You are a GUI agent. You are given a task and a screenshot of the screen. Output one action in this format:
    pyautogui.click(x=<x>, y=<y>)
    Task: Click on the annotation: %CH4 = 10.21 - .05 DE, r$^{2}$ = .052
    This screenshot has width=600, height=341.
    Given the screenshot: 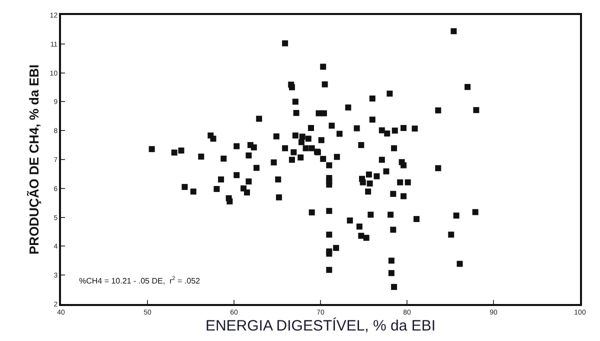 What is the action you would take?
    pyautogui.click(x=140, y=281)
    